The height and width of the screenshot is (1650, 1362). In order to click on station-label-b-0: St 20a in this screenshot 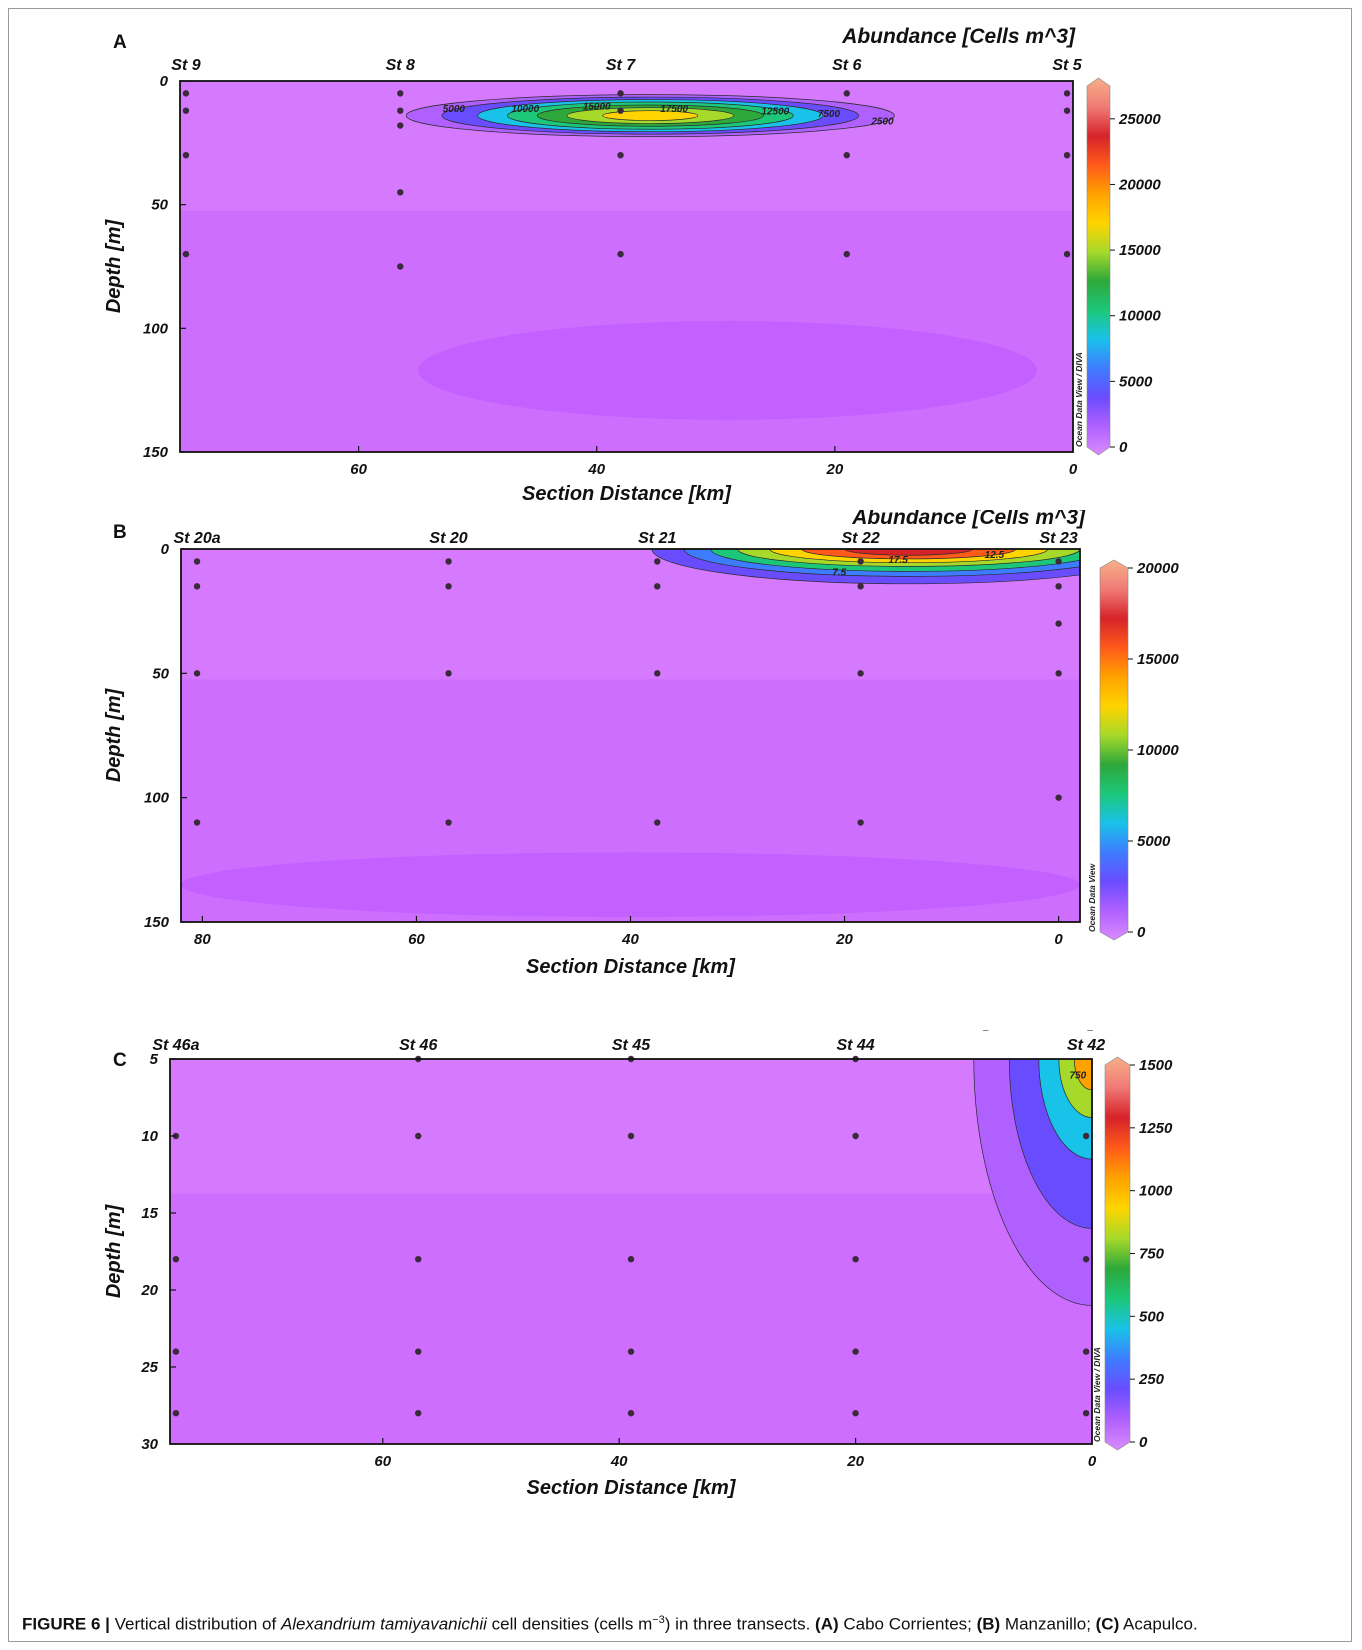, I will do `click(196, 538)`.